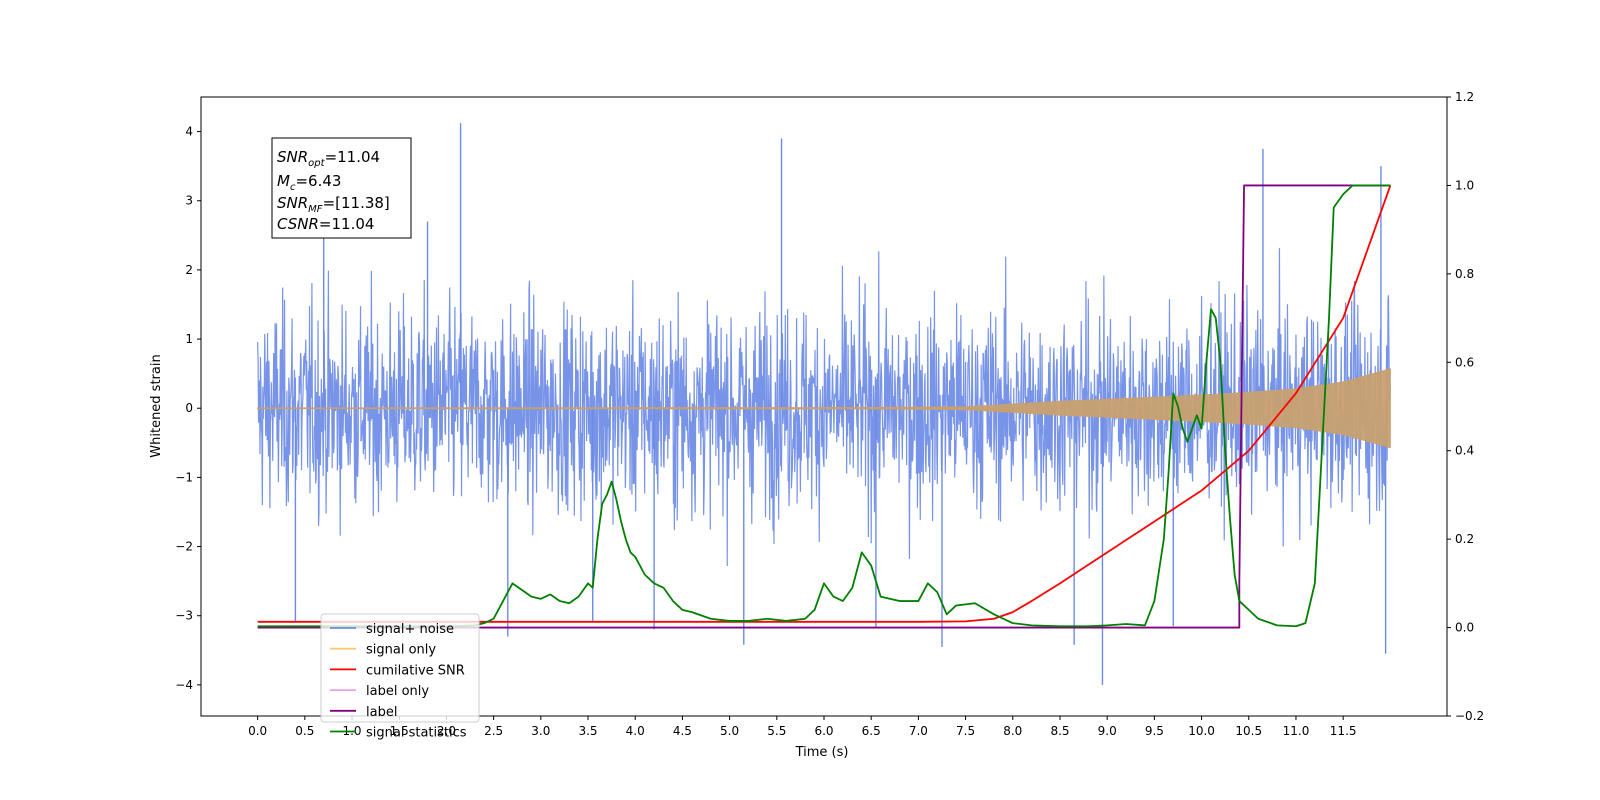 This screenshot has width=1600, height=800. What do you see at coordinates (729, 731) in the screenshot?
I see `x-tick-label: 5.0` at bounding box center [729, 731].